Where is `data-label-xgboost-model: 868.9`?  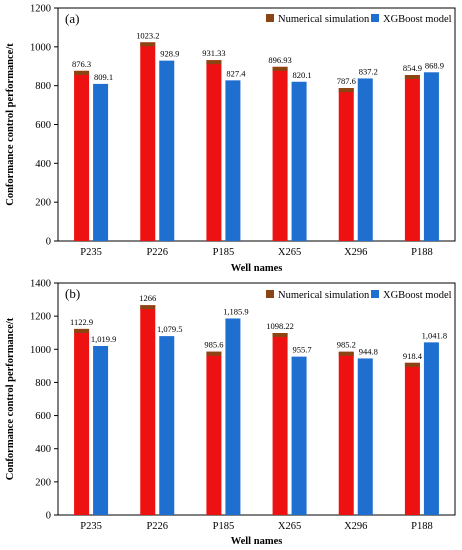 data-label-xgboost-model: 868.9 is located at coordinates (434, 65).